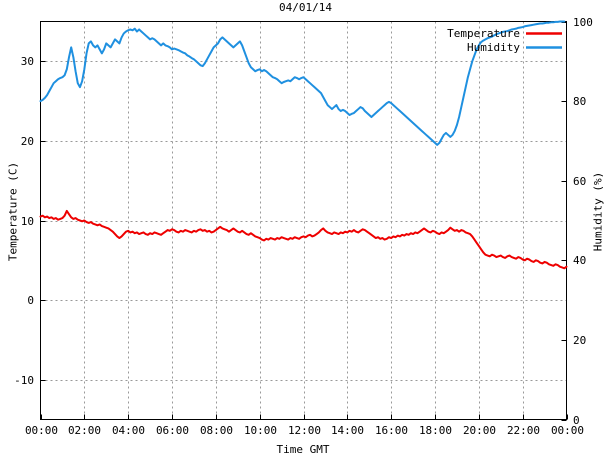  I want to click on y-tick-label-right: 100, so click(583, 22).